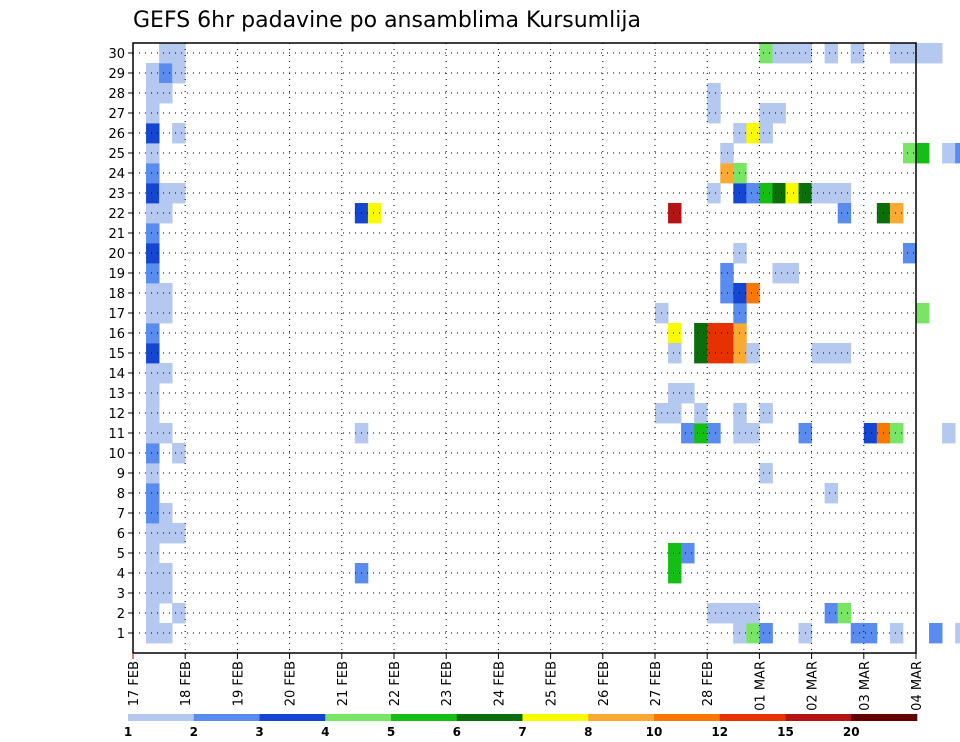 This screenshot has height=742, width=960. What do you see at coordinates (116, 194) in the screenshot?
I see `y-tick-label: 23` at bounding box center [116, 194].